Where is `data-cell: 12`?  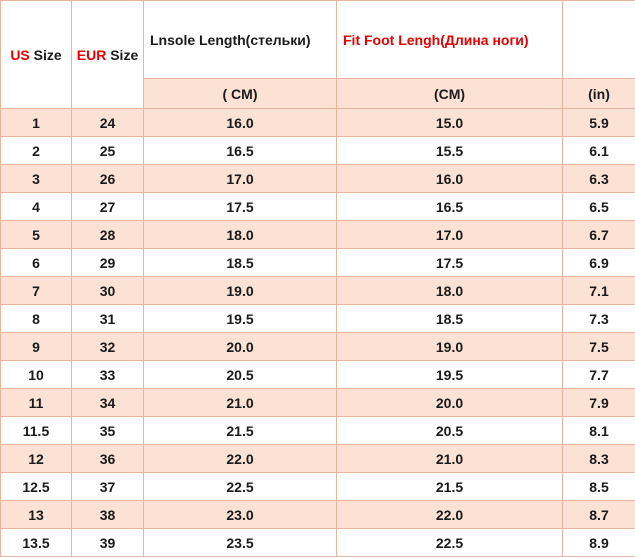
data-cell: 12 is located at coordinates (36, 458).